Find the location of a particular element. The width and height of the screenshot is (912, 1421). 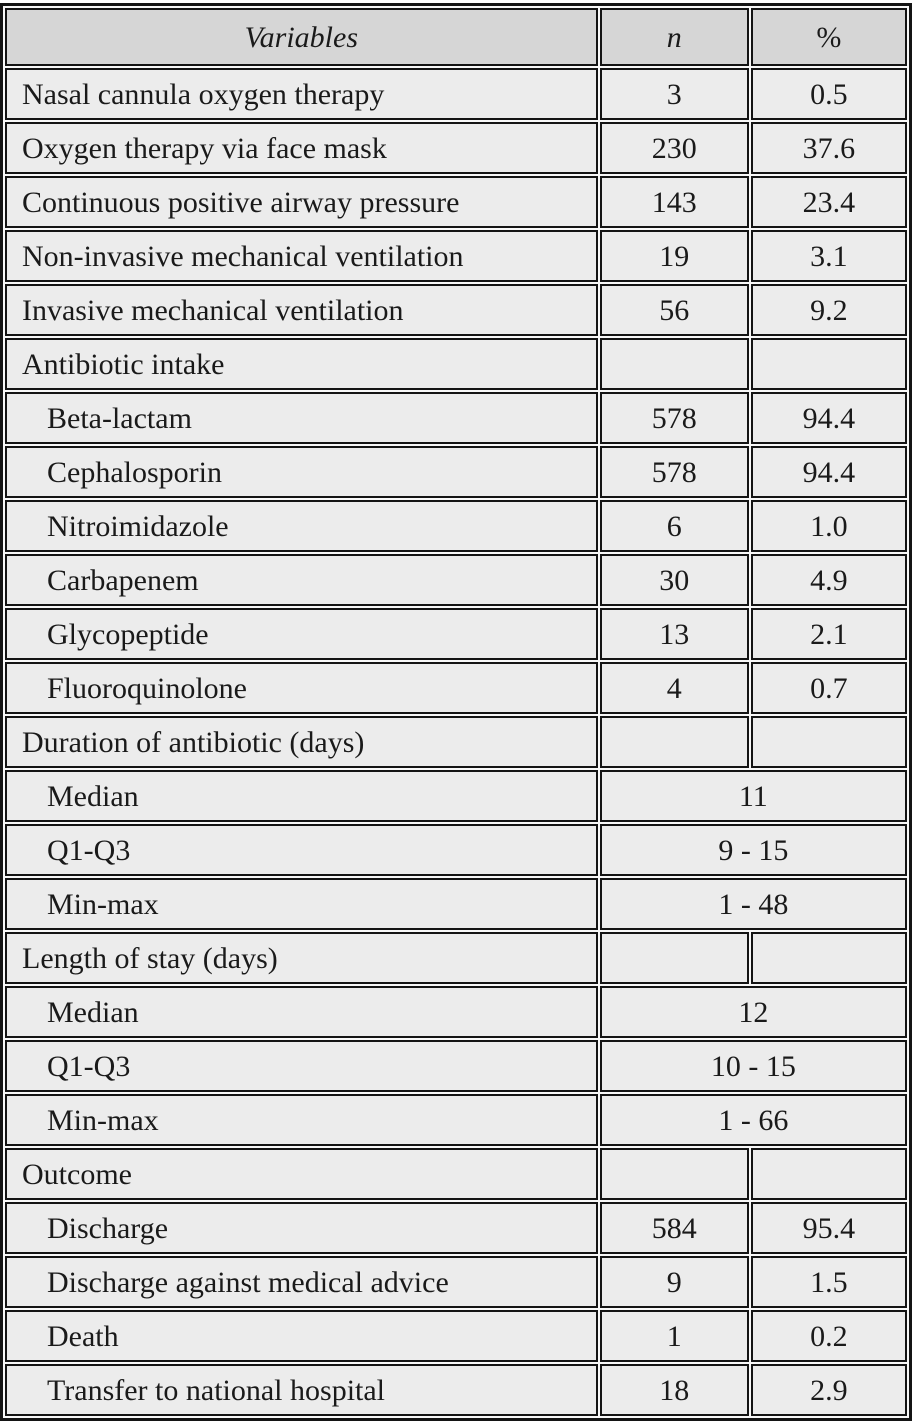

percent-cell: 4.9 is located at coordinates (828, 580).